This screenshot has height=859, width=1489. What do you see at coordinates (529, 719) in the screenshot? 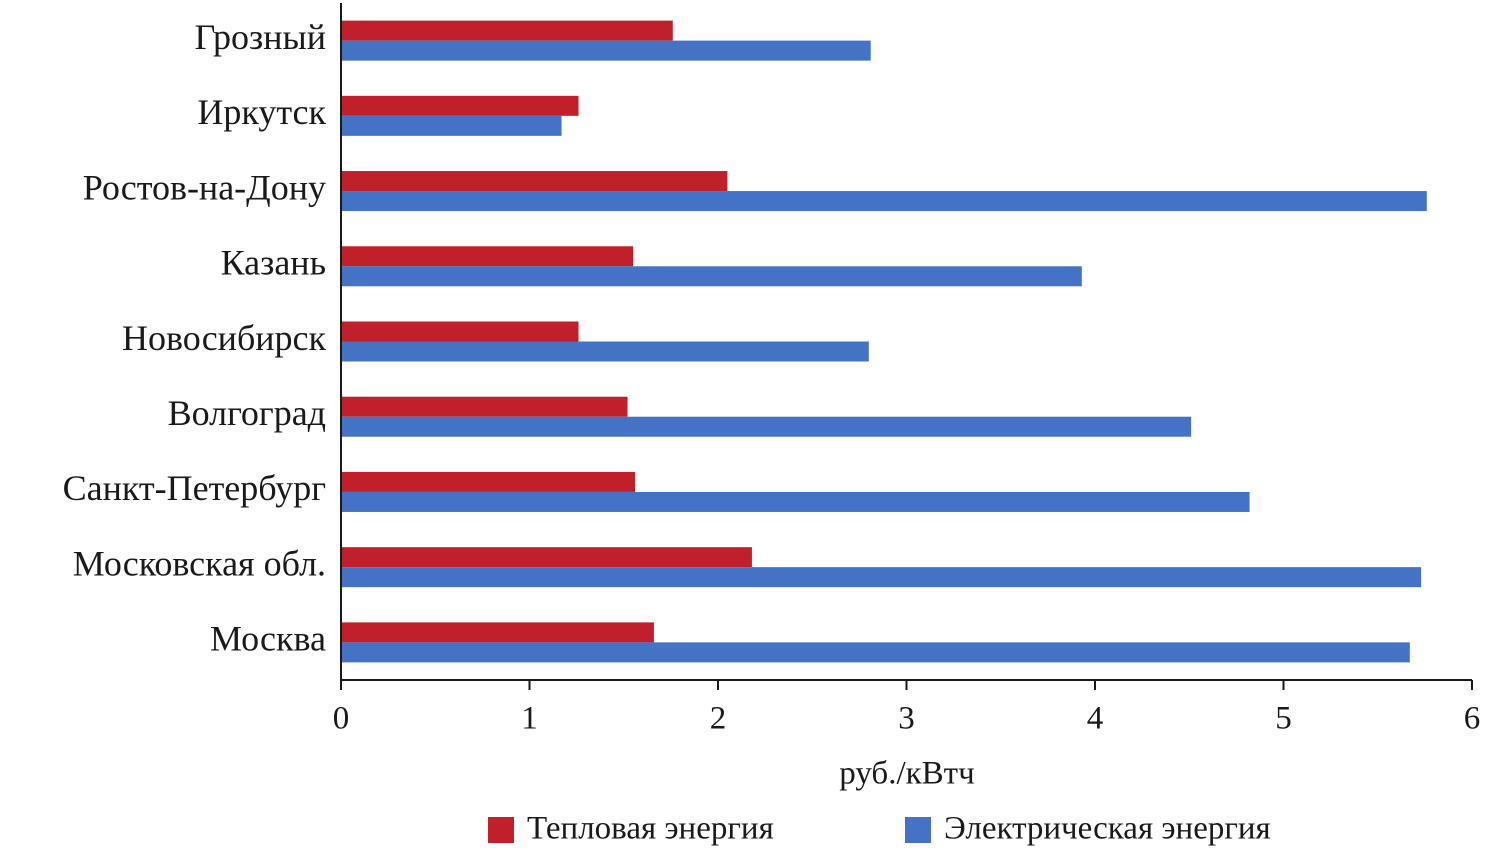
I see `x-tick-label: 1` at bounding box center [529, 719].